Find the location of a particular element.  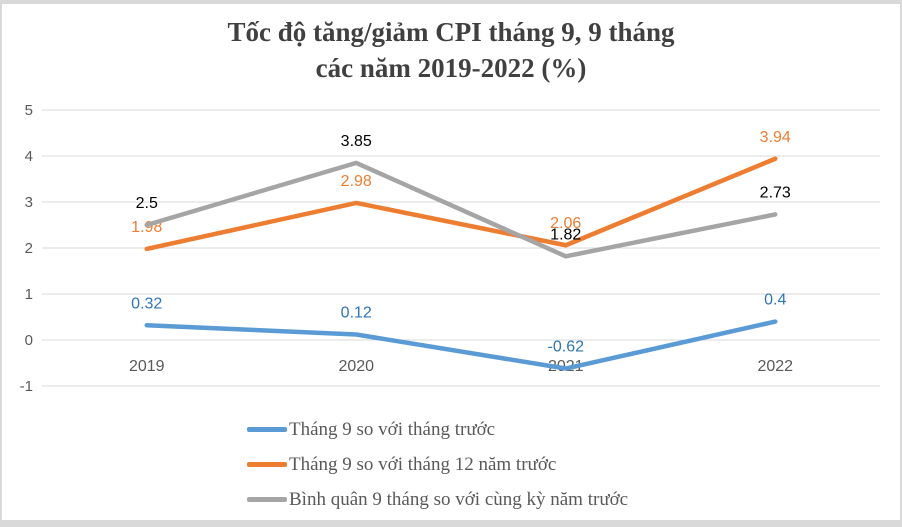

data-label: 3.94 is located at coordinates (775, 137).